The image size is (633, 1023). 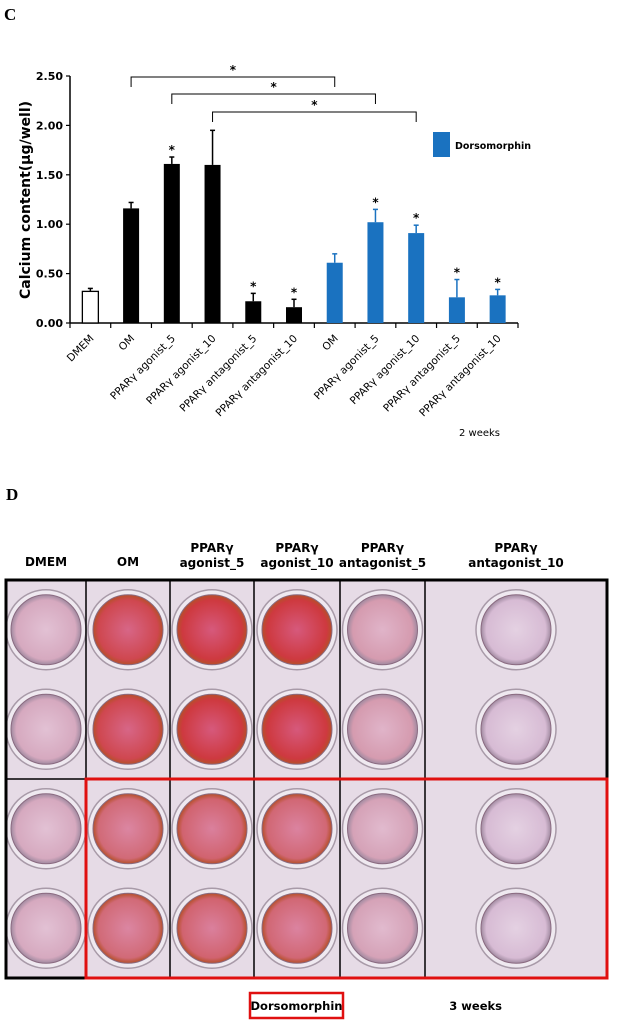 I want to click on column-header: antagonist_5, so click(x=382, y=563).